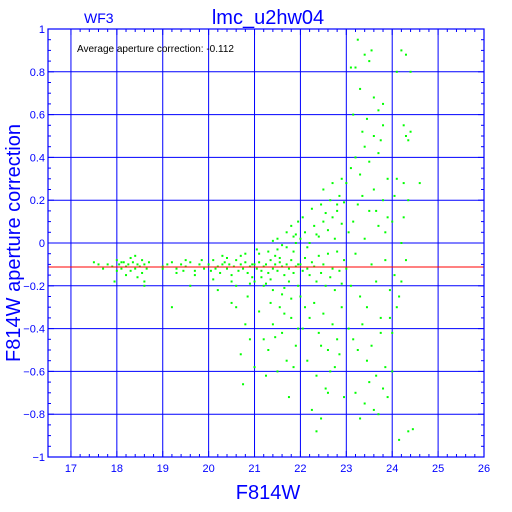  I want to click on y-tick-labels: 1 0.8 0.6 0.4 0.2 0 −0.2 −0.4 −0.6 −0.8 −1, so click(34, 244).